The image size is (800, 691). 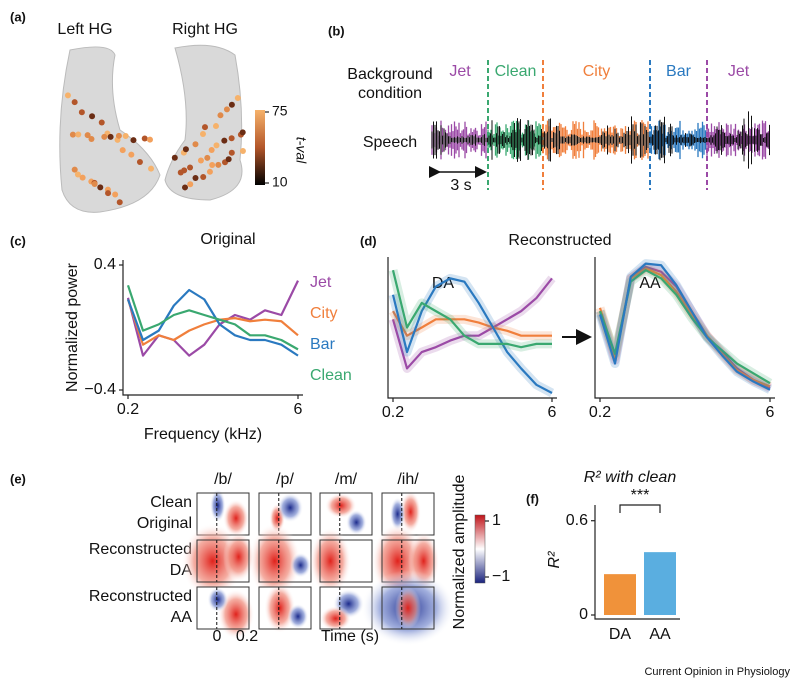 What do you see at coordinates (336, 30) in the screenshot?
I see `panel-label: (b)` at bounding box center [336, 30].